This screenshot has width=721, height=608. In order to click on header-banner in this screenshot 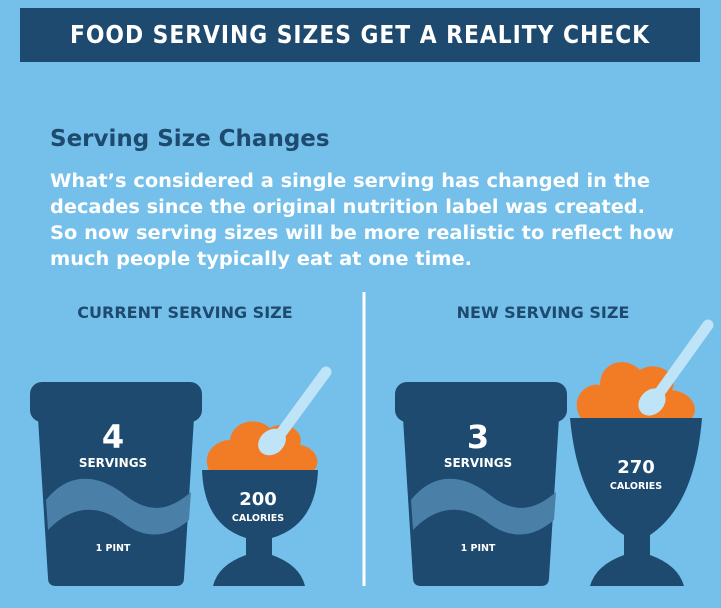, I will do `click(360, 35)`.